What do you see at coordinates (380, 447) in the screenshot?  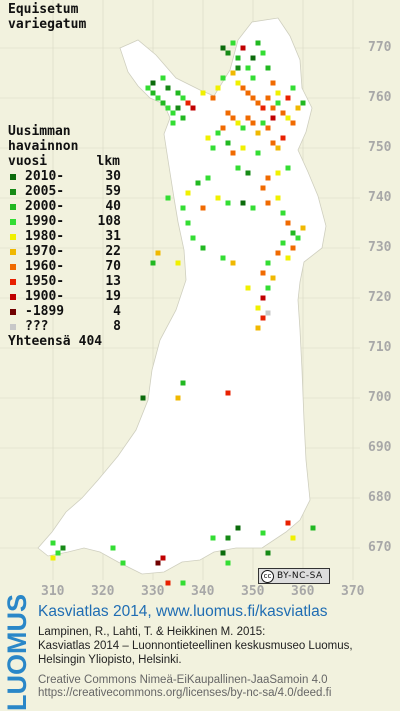 I see `grid-y-label: 690` at bounding box center [380, 447].